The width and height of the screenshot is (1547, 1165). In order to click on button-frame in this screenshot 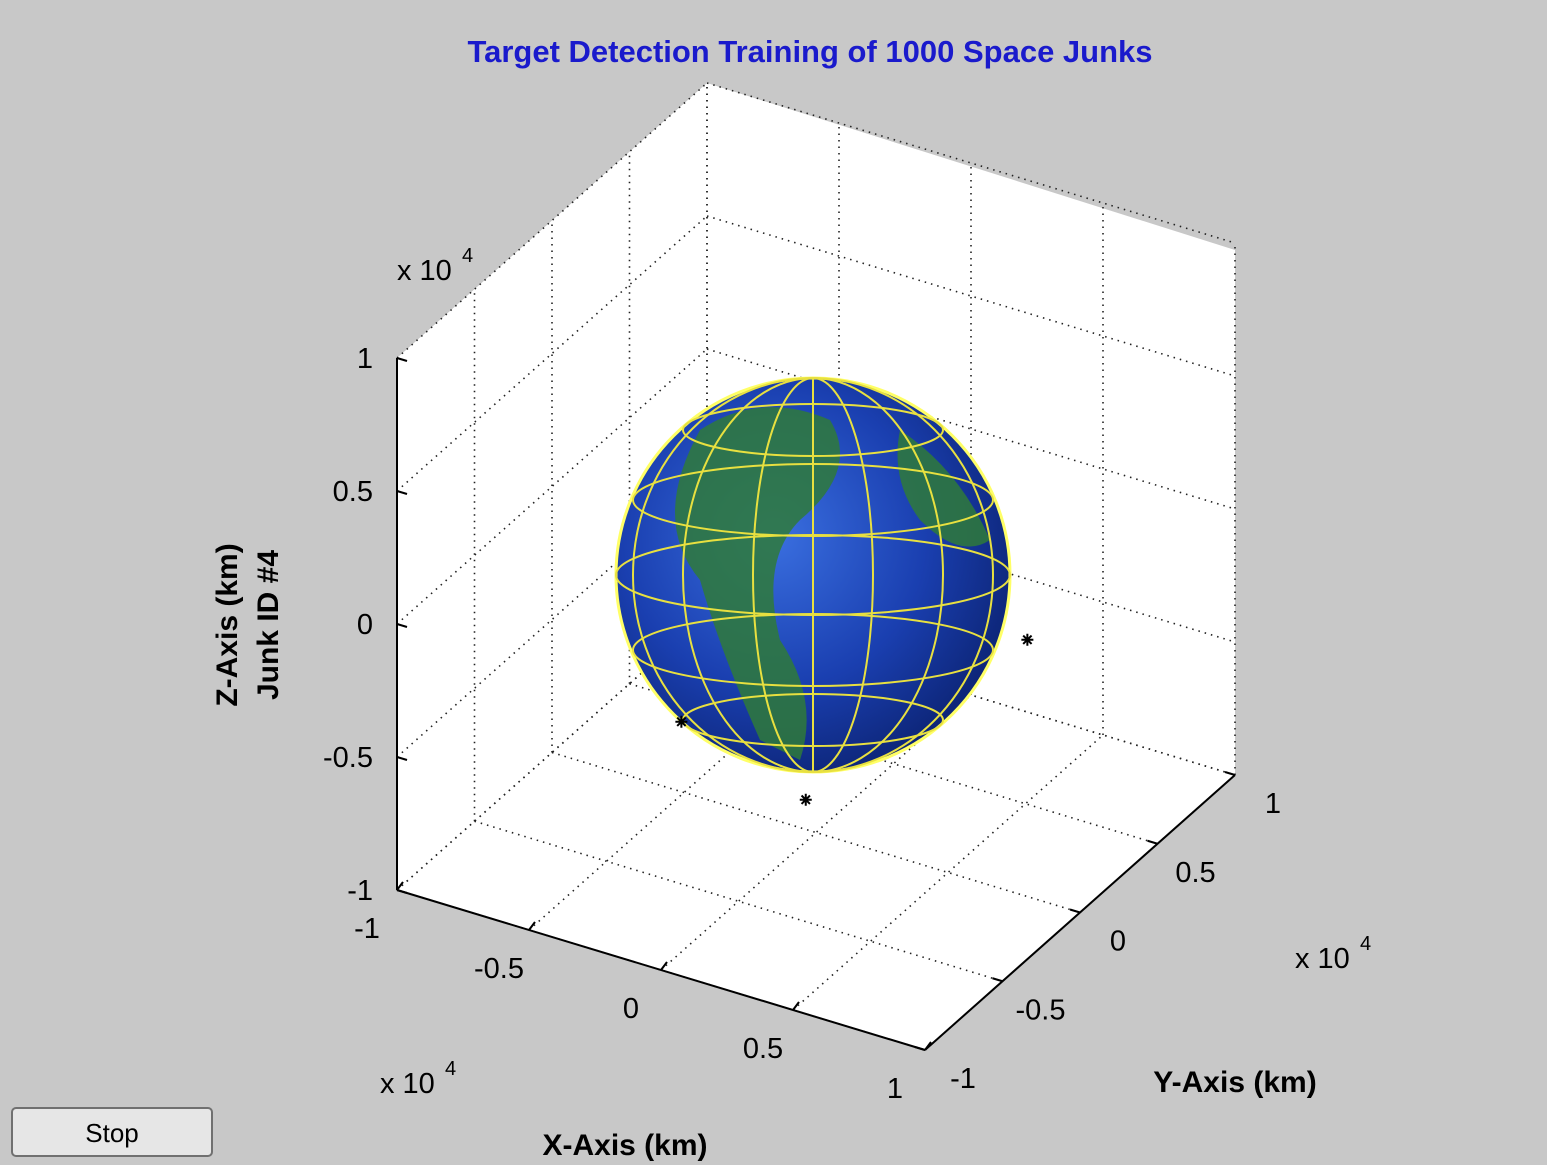, I will do `click(112, 1132)`.